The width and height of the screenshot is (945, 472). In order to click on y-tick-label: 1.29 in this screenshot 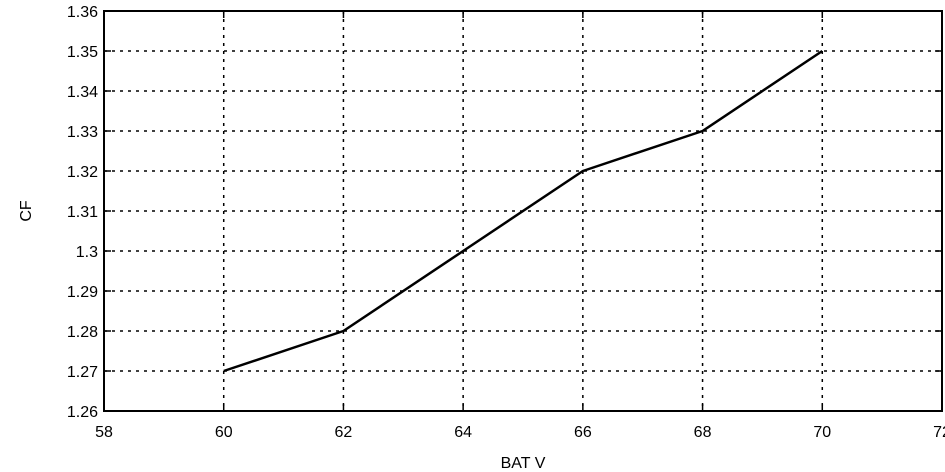, I will do `click(82, 292)`.